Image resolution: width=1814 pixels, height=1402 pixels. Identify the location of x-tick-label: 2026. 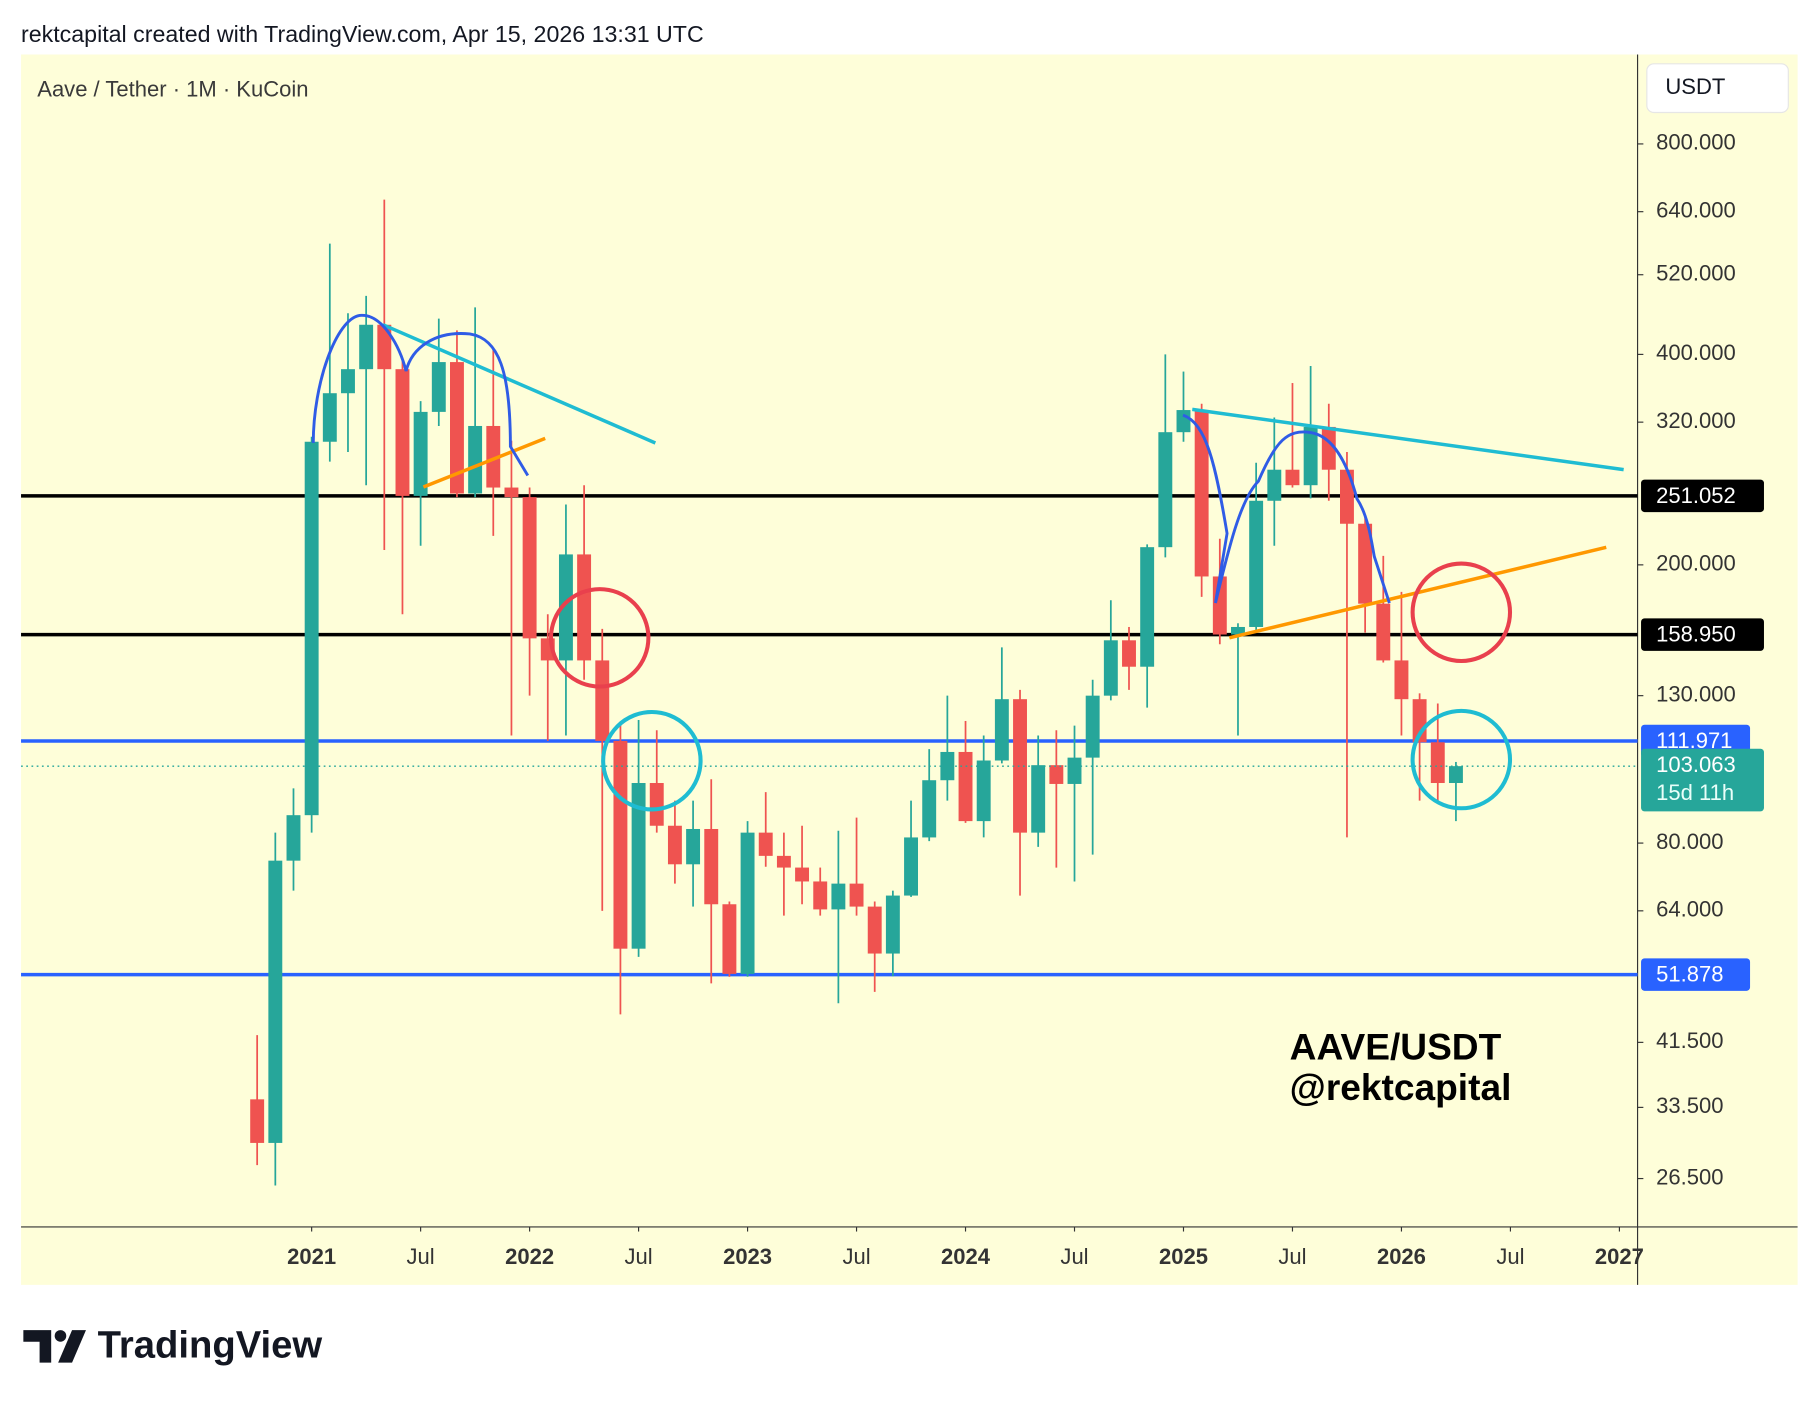
(1401, 1256).